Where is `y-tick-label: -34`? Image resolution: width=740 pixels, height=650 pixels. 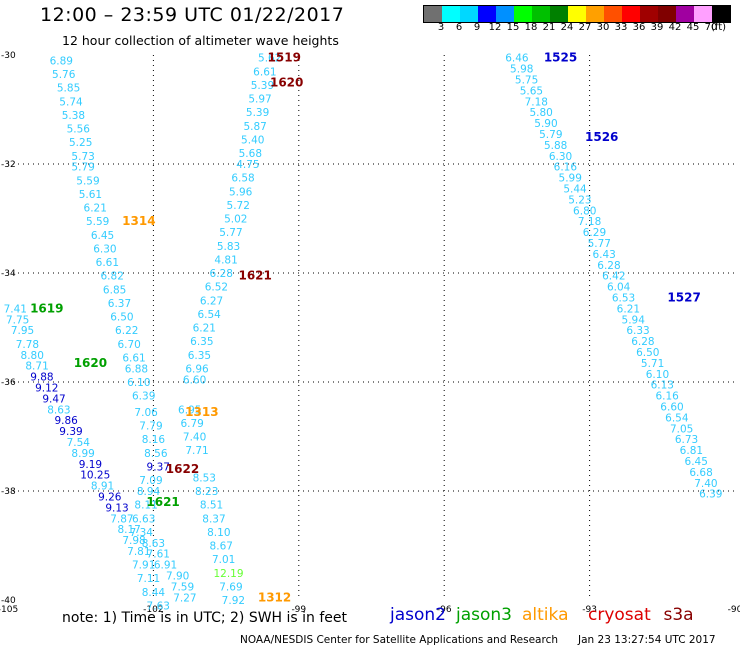
y-tick-label: -34 is located at coordinates (8, 274).